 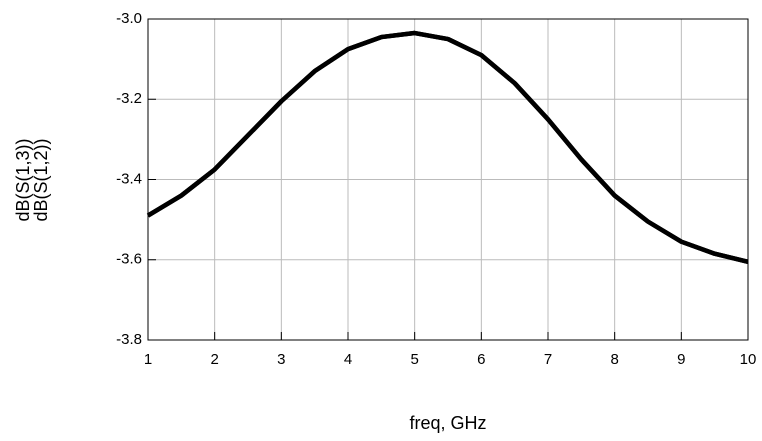 What do you see at coordinates (129, 259) in the screenshot?
I see `y-tick-label: -3.6` at bounding box center [129, 259].